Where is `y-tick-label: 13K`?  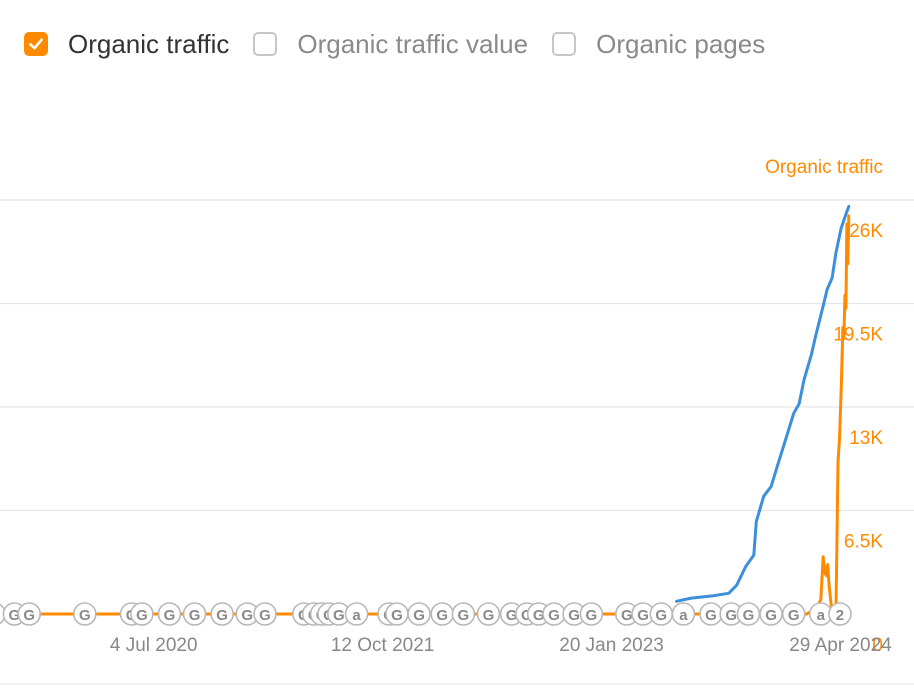
y-tick-label: 13K is located at coordinates (866, 438).